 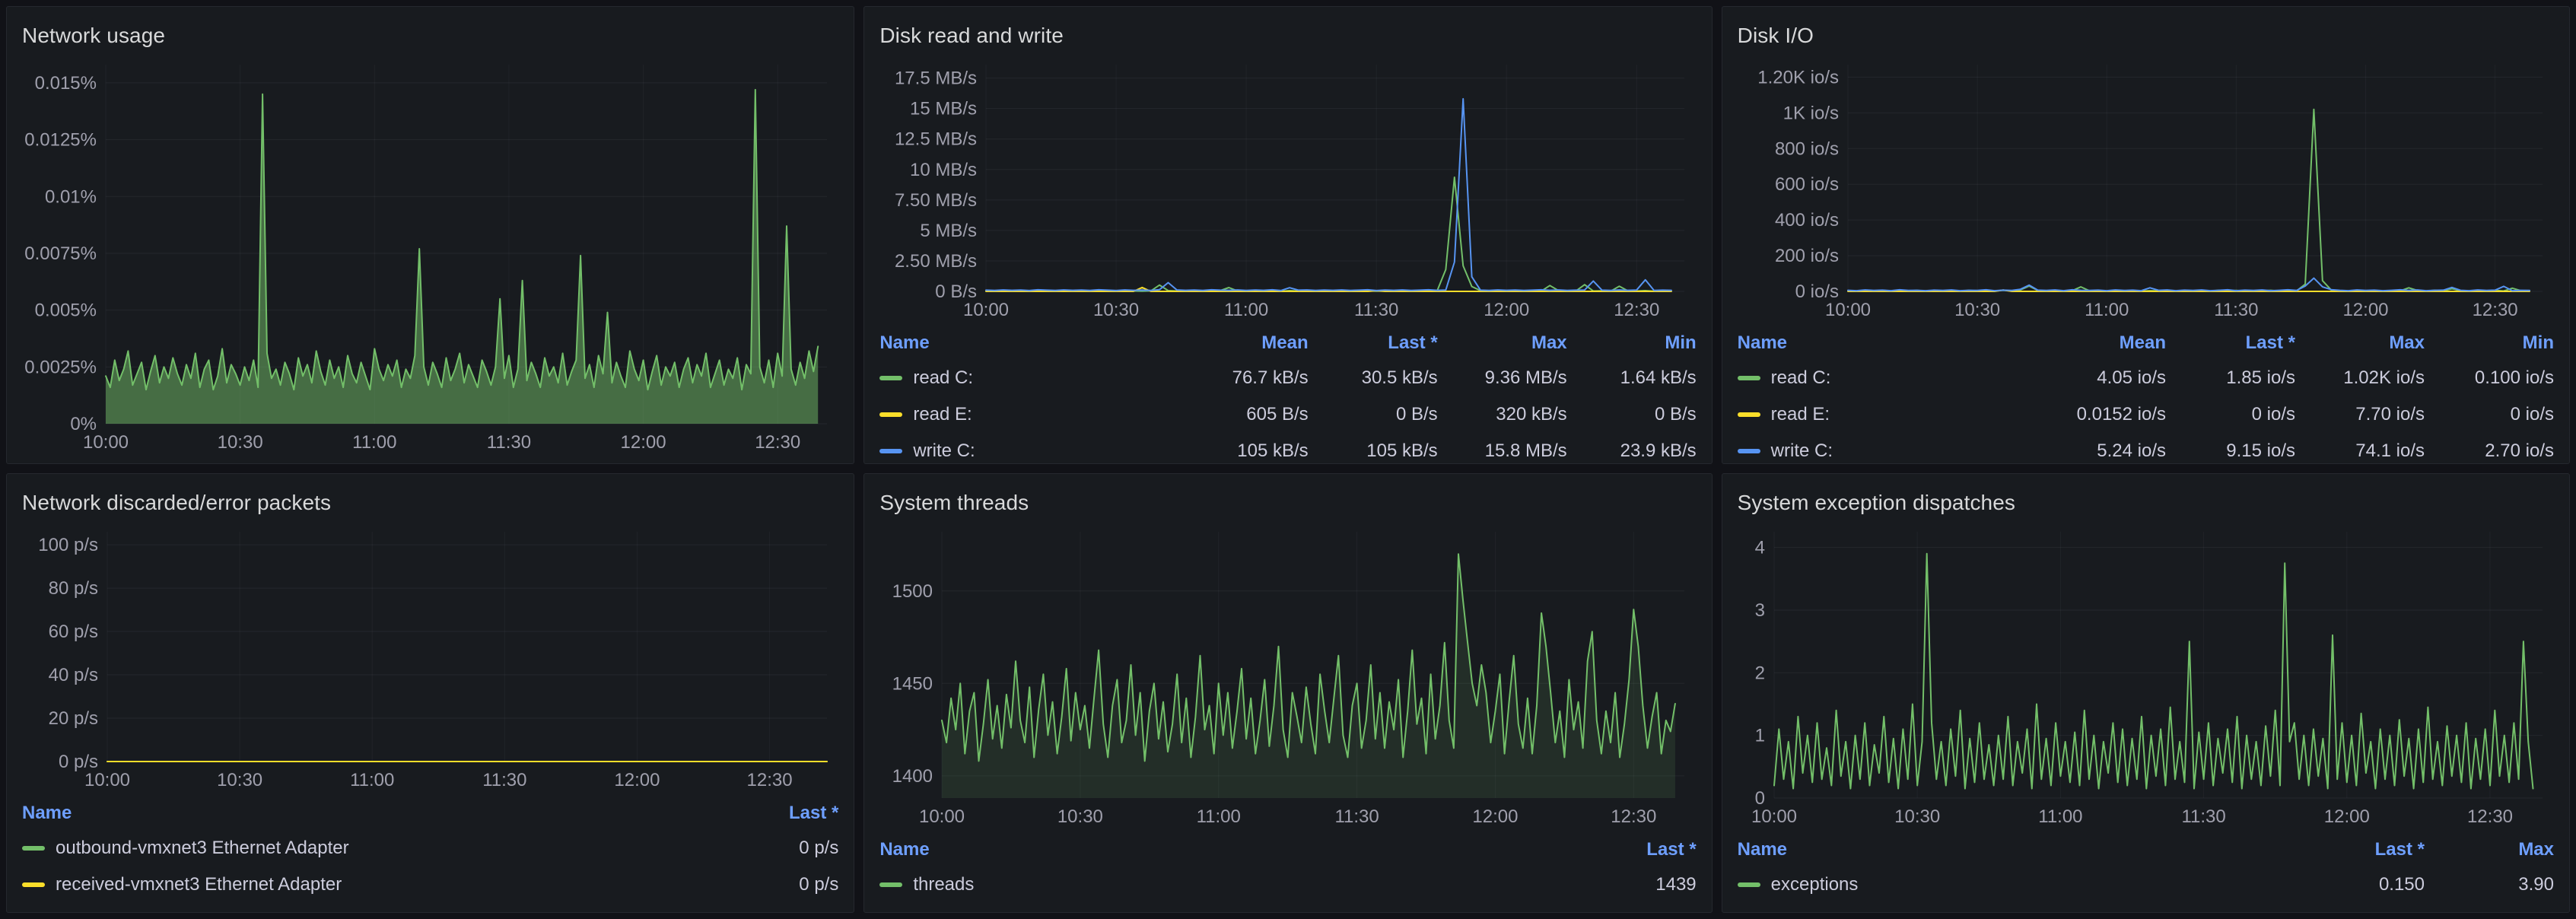 I want to click on legend-value: 23.9 kB/s, so click(x=1658, y=450).